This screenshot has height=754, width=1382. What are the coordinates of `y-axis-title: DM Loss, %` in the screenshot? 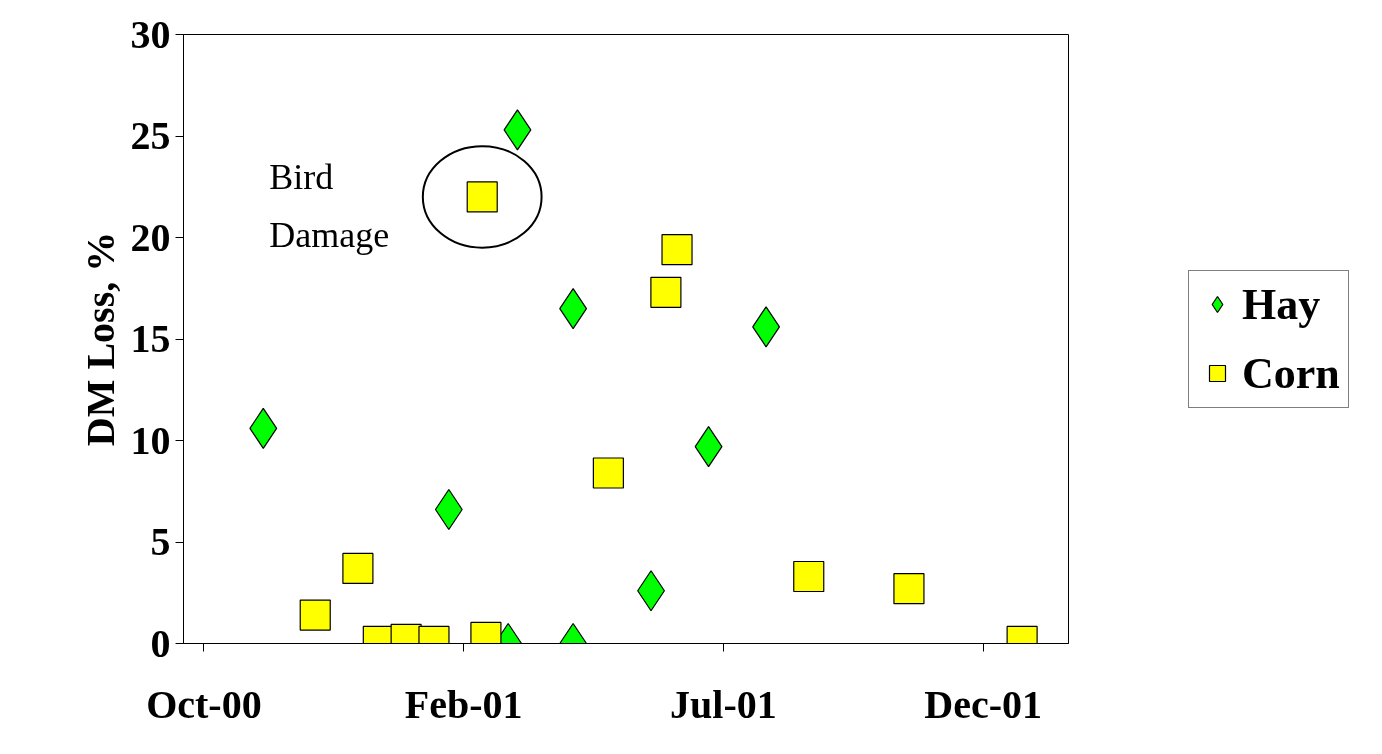 It's located at (100, 339).